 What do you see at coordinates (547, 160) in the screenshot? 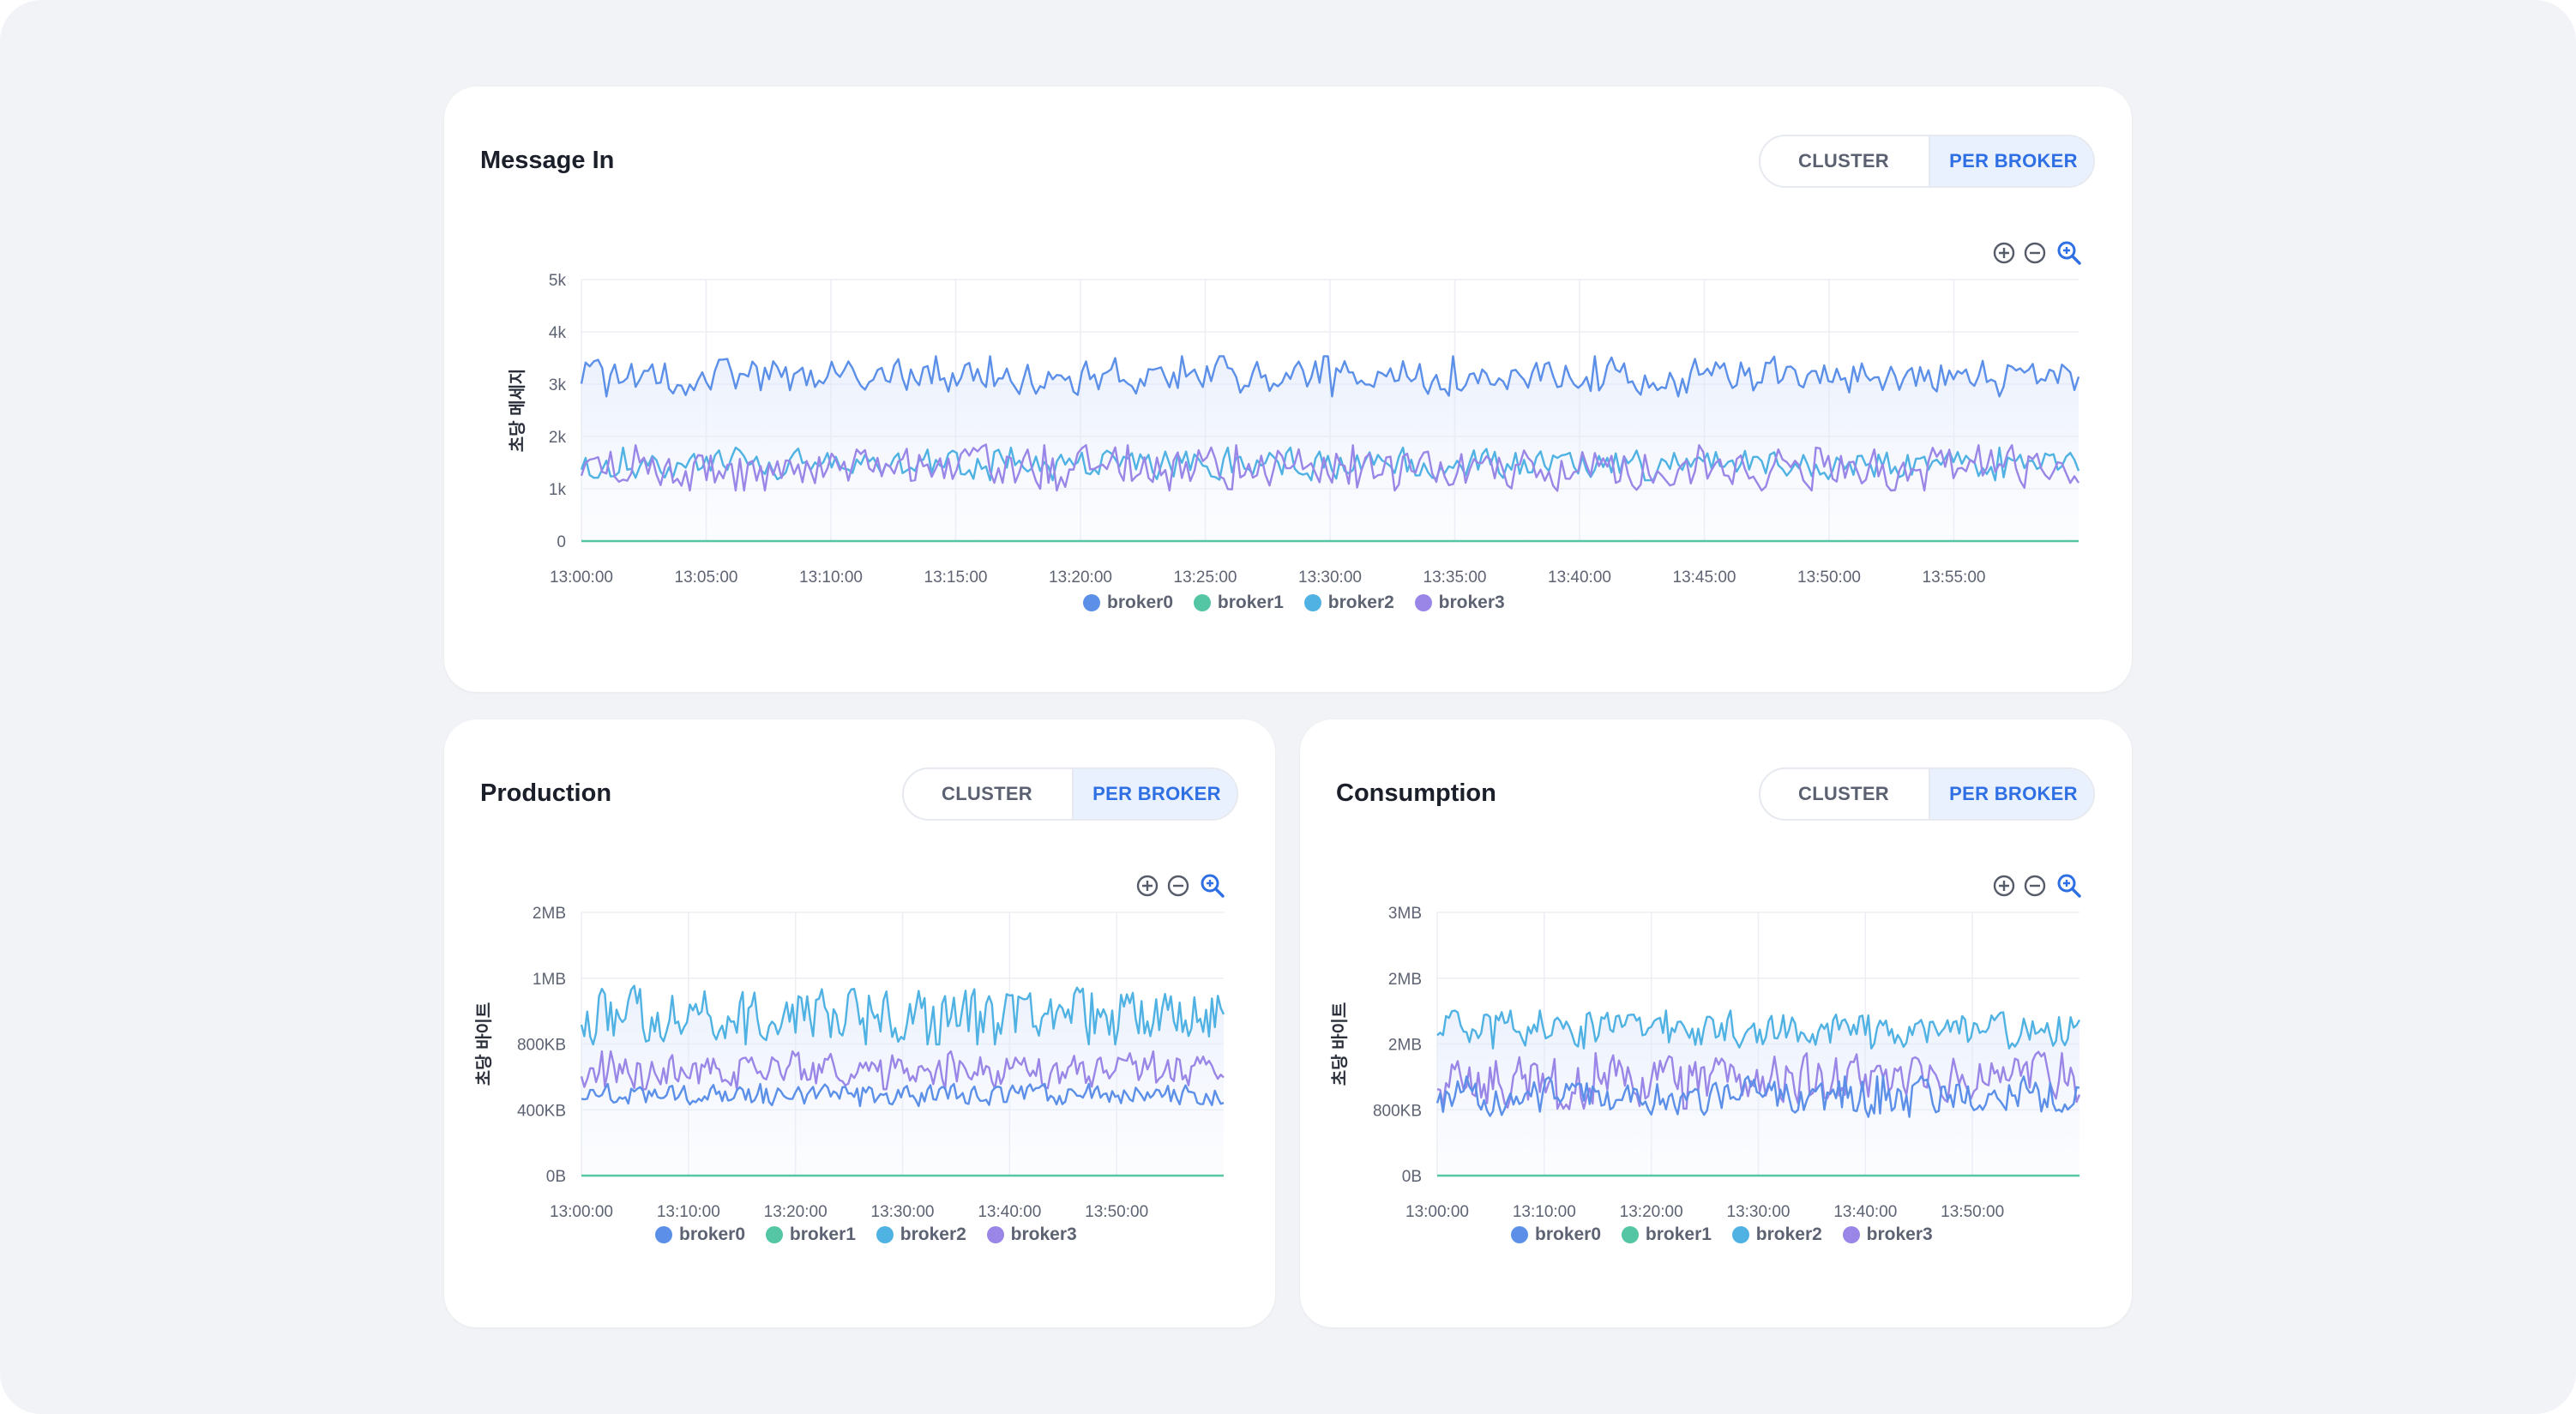
I see `card-title: Message In` at bounding box center [547, 160].